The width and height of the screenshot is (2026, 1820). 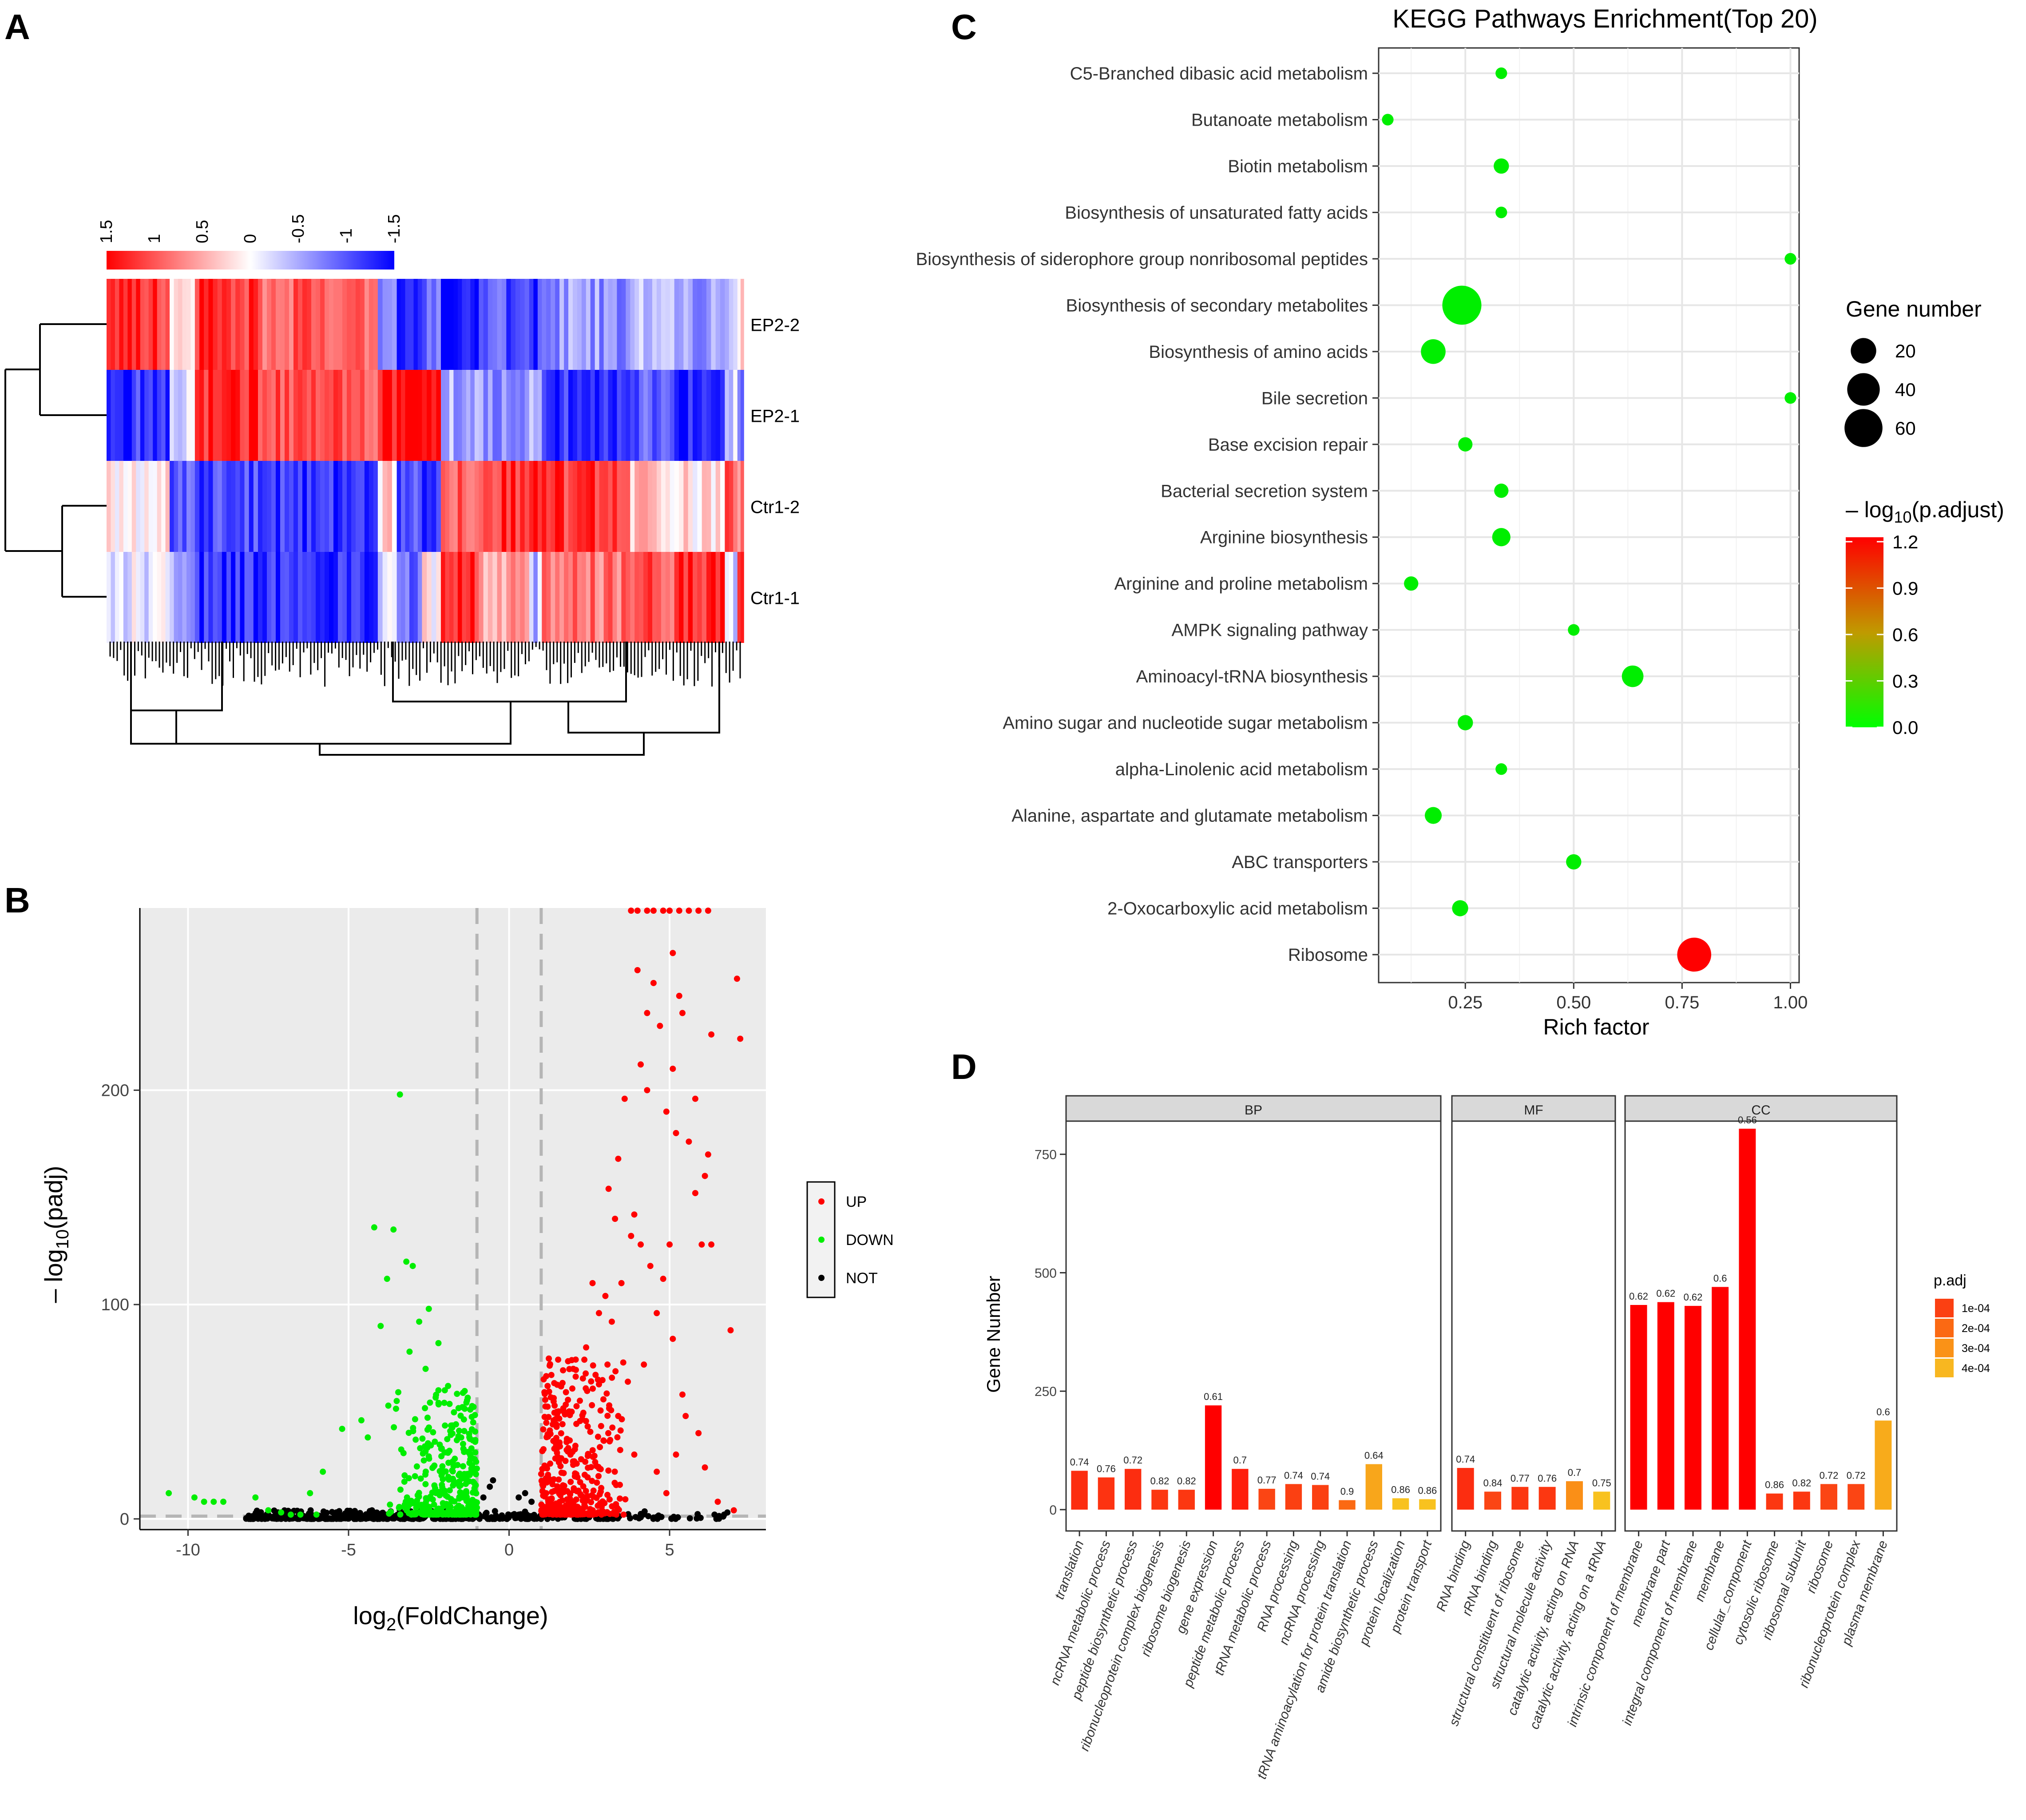 What do you see at coordinates (679, 911) in the screenshot?
I see `up-point-capped` at bounding box center [679, 911].